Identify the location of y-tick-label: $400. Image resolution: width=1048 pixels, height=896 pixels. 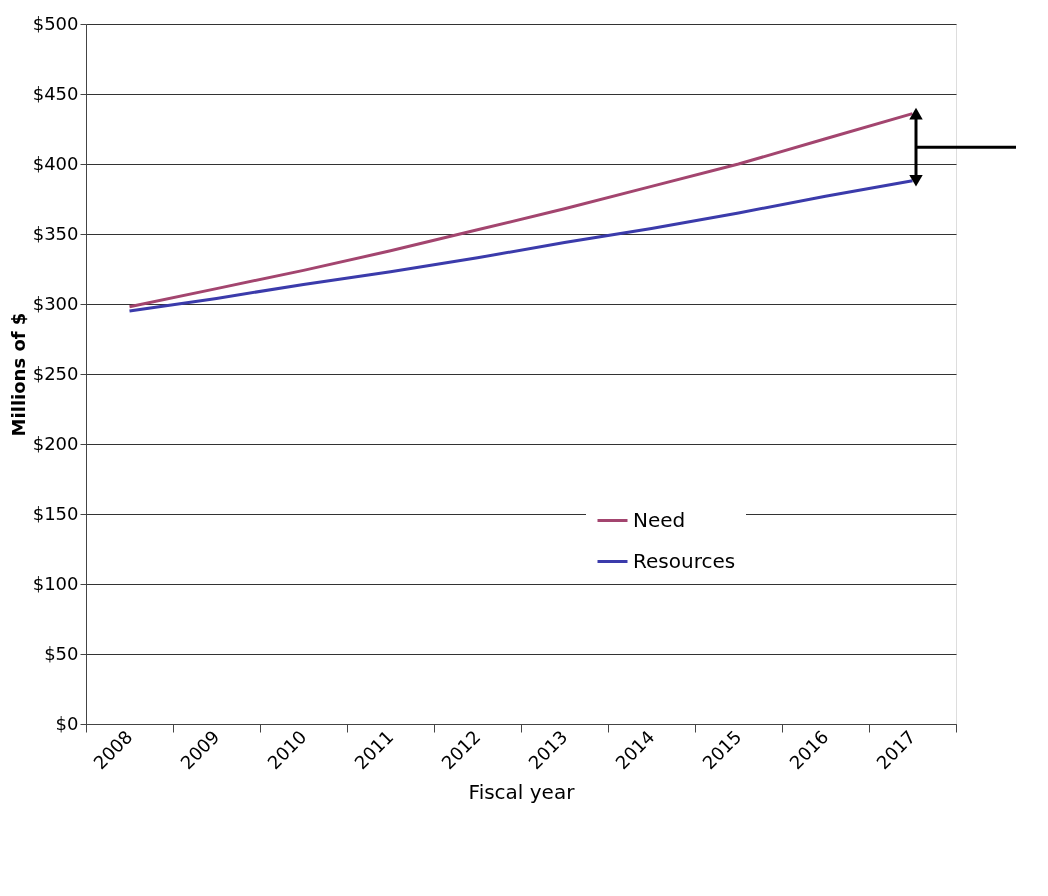
(55, 163).